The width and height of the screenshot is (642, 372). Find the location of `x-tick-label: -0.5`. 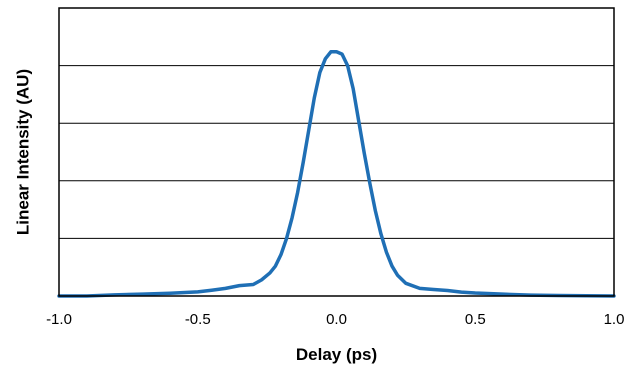

x-tick-label: -0.5 is located at coordinates (198, 319).